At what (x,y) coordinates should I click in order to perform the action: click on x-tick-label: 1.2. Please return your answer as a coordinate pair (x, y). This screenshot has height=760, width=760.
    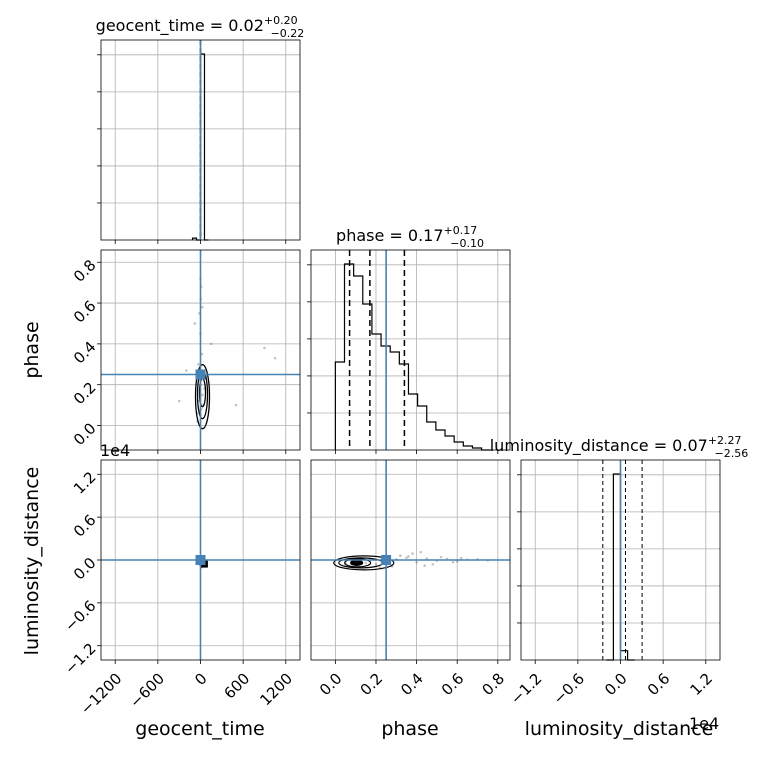
    Looking at the image, I should click on (701, 685).